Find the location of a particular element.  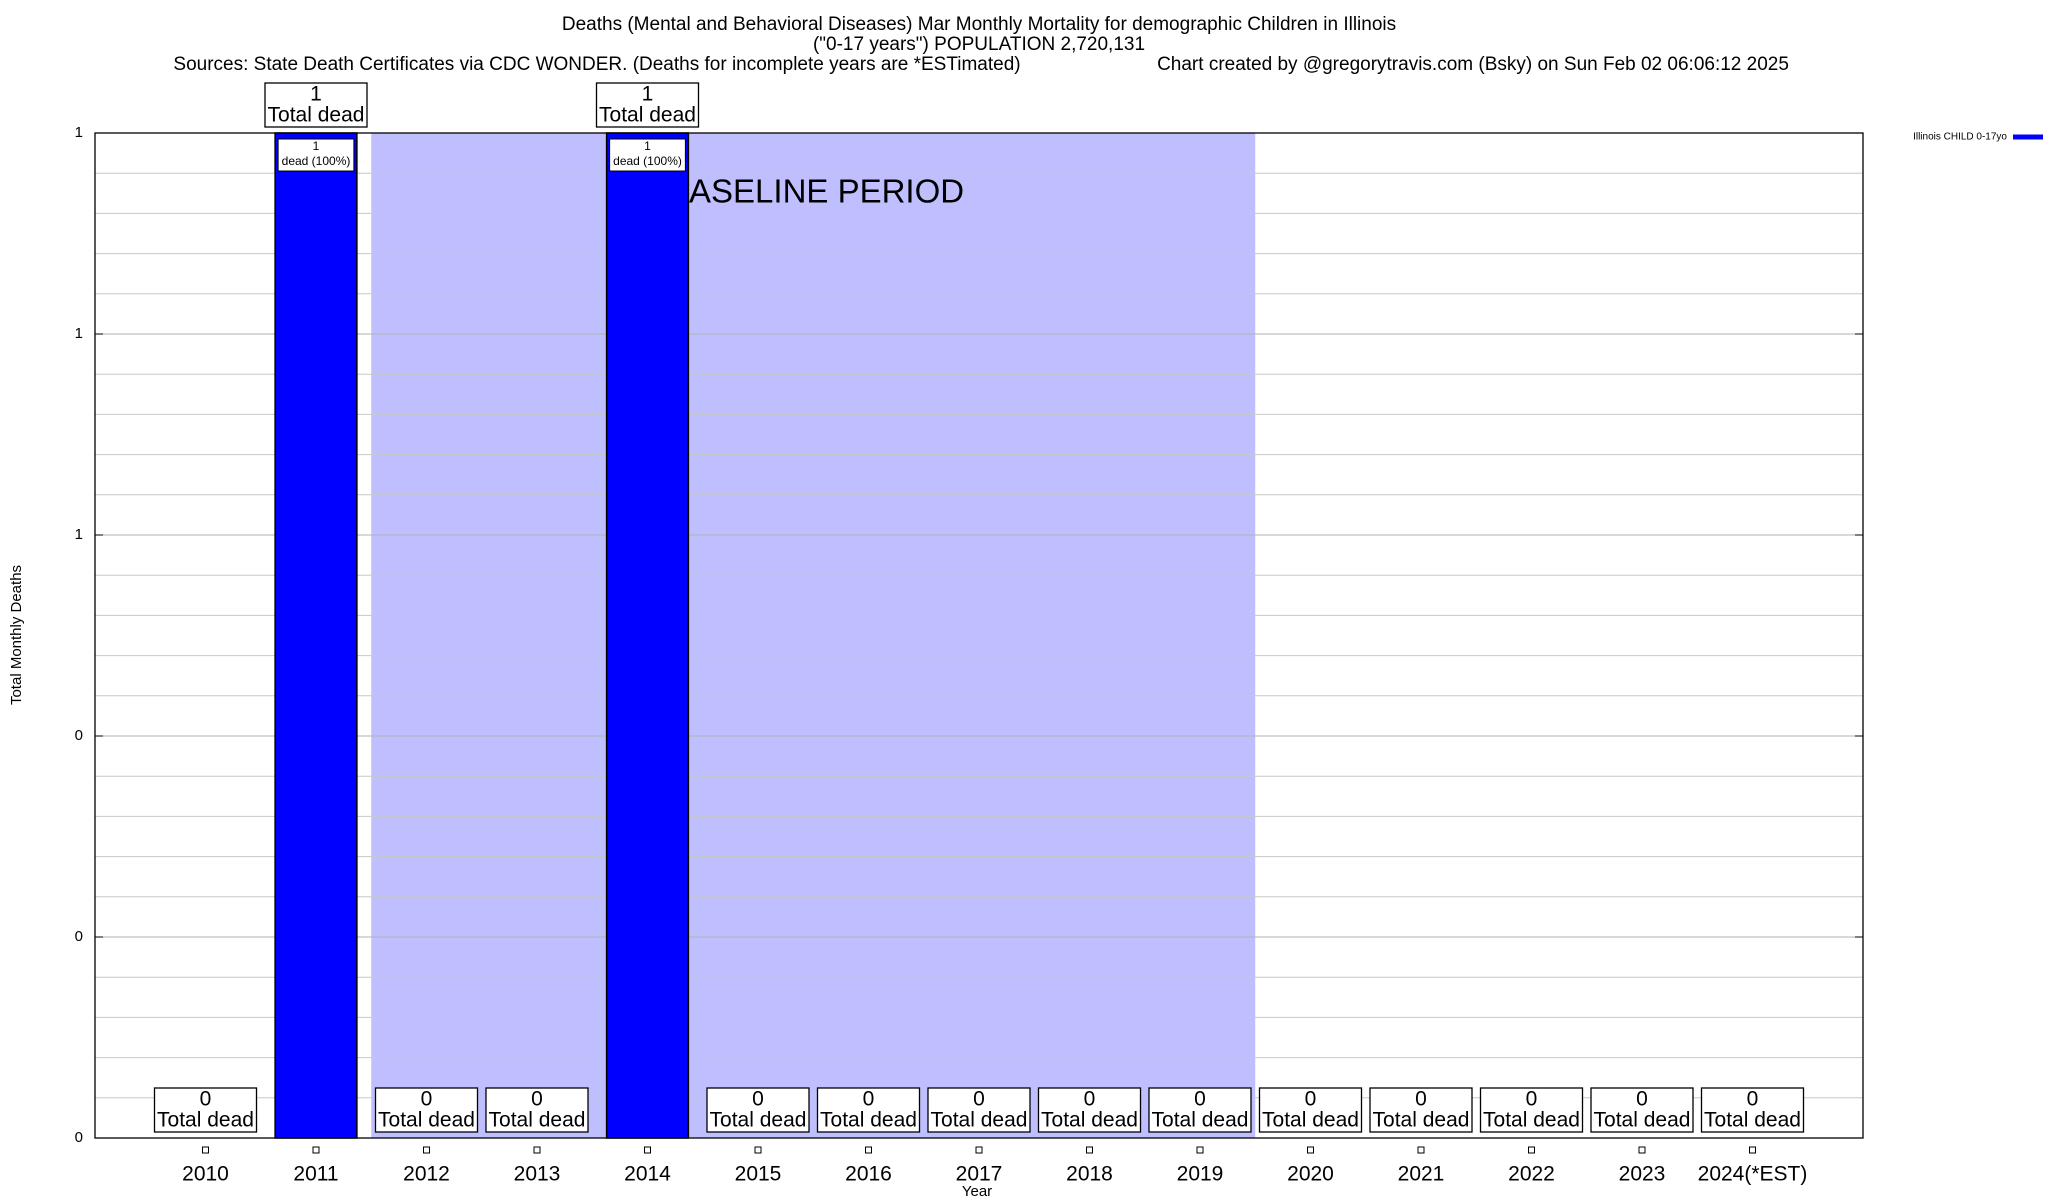

baseline-label: BASELINE PERIOD is located at coordinates (815, 191).